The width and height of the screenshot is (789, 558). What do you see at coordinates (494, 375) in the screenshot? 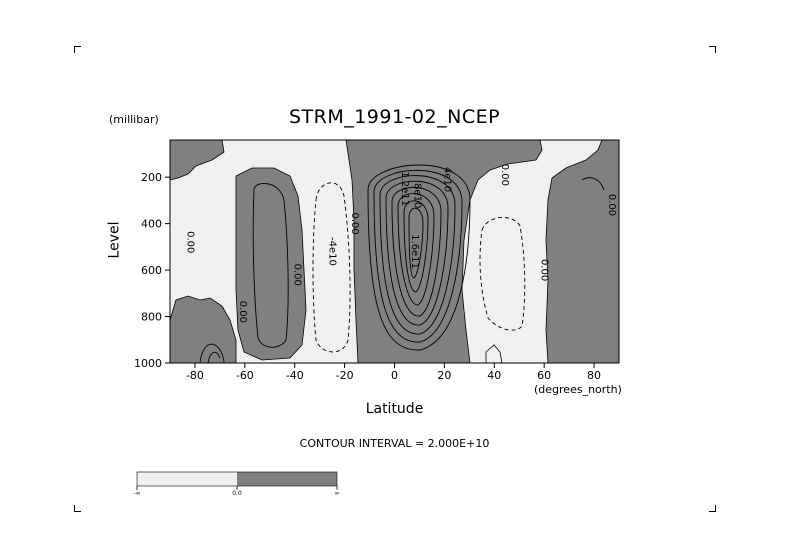
I see `x-tick-label: 40` at bounding box center [494, 375].